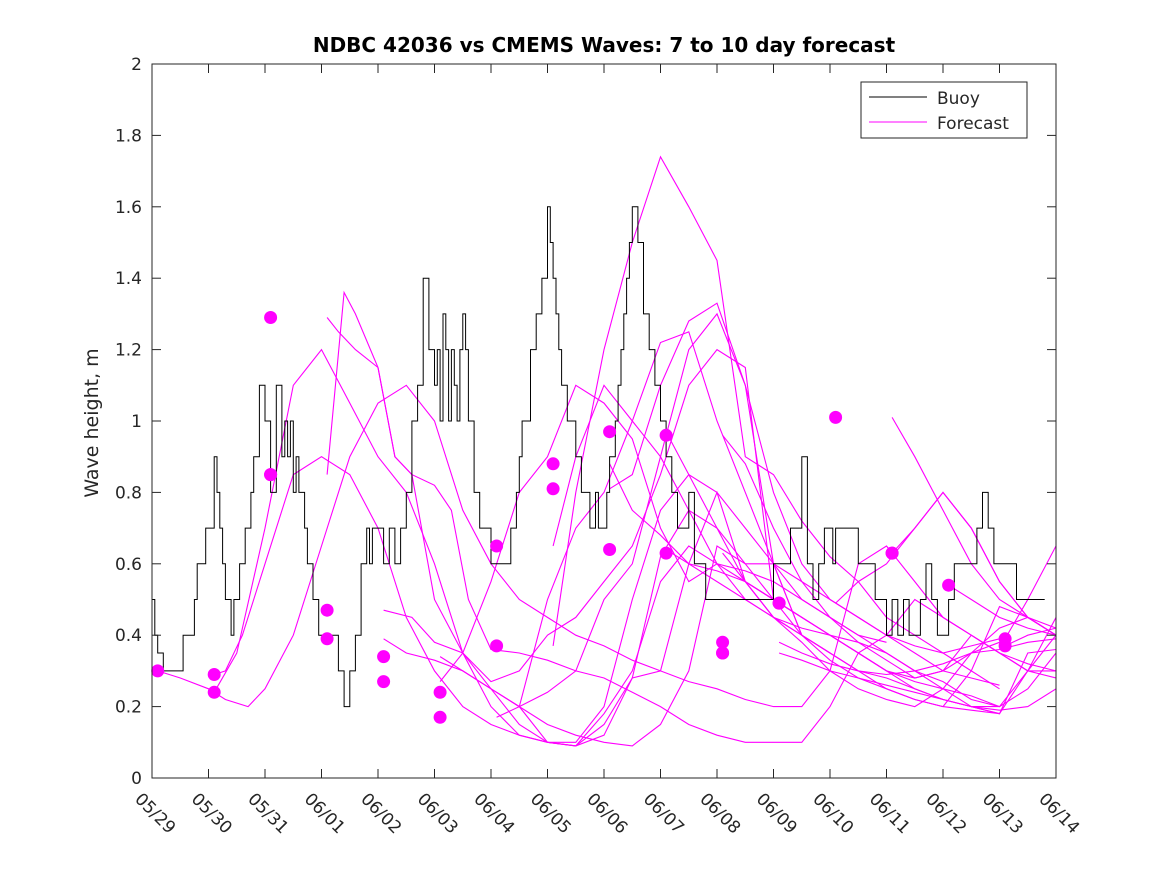 Image resolution: width=1167 pixels, height=875 pixels. What do you see at coordinates (973, 124) in the screenshot?
I see `legend-label-forecast: Forecast` at bounding box center [973, 124].